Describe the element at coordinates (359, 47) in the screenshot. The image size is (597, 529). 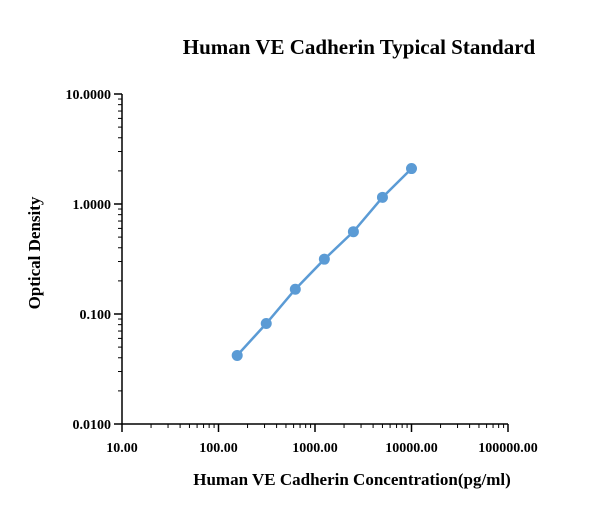
I see `chart-title: Human VE Cadherin Typical Standard` at that location.